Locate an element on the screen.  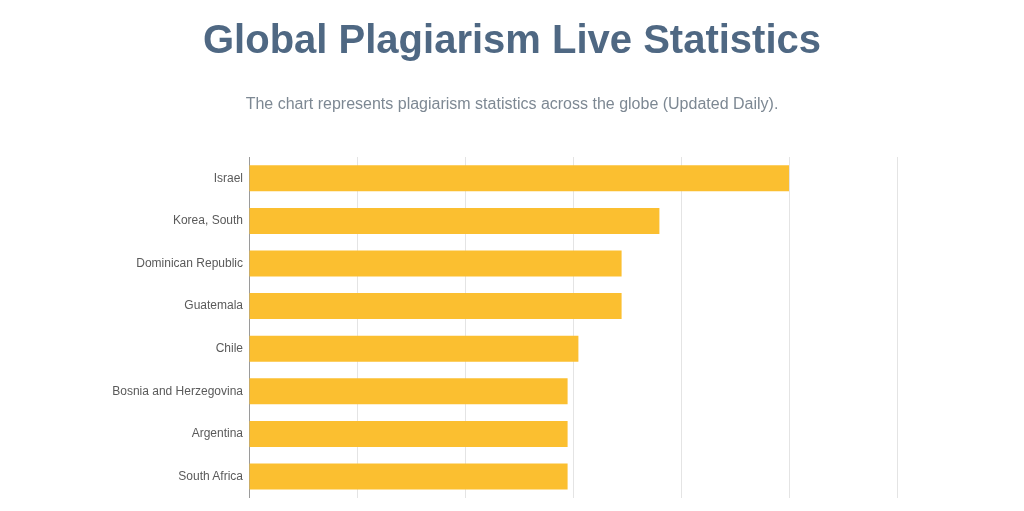
y-tick-label: Dominican Republic is located at coordinates (189, 262).